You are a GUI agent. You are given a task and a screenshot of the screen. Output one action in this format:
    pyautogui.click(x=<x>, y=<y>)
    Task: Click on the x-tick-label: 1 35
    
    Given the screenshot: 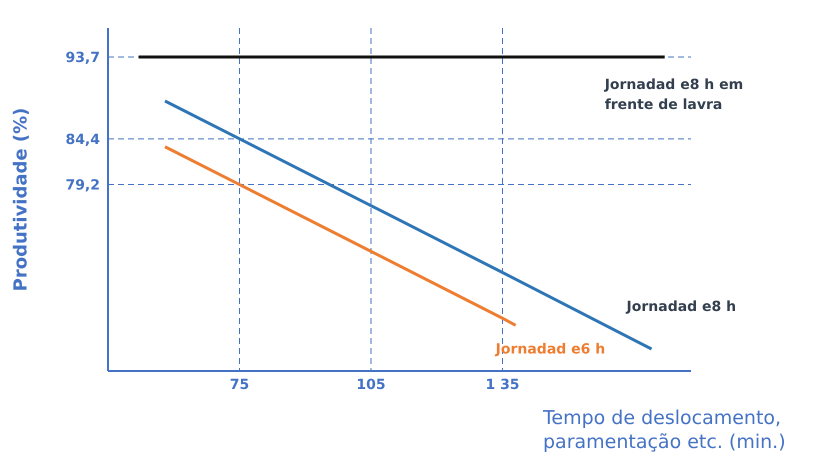 What is the action you would take?
    pyautogui.click(x=502, y=384)
    